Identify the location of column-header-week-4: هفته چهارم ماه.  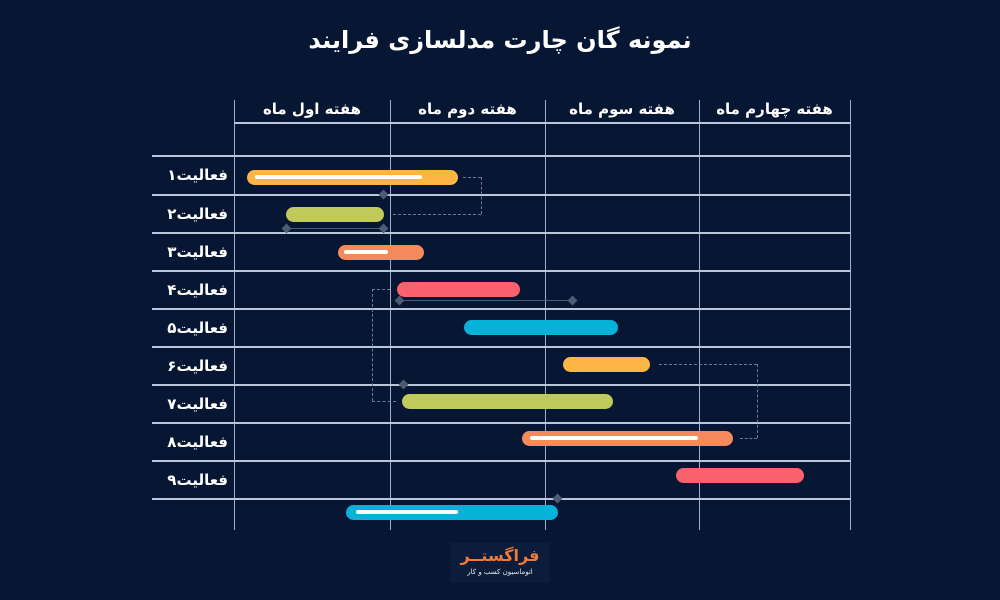
(774, 109).